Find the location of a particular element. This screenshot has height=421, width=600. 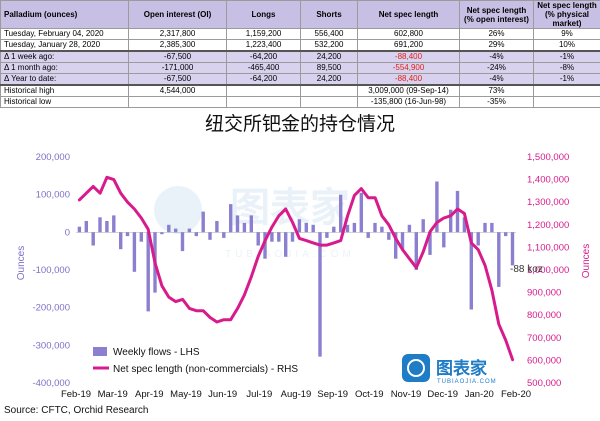

table-cell: -554,900 is located at coordinates (408, 68).